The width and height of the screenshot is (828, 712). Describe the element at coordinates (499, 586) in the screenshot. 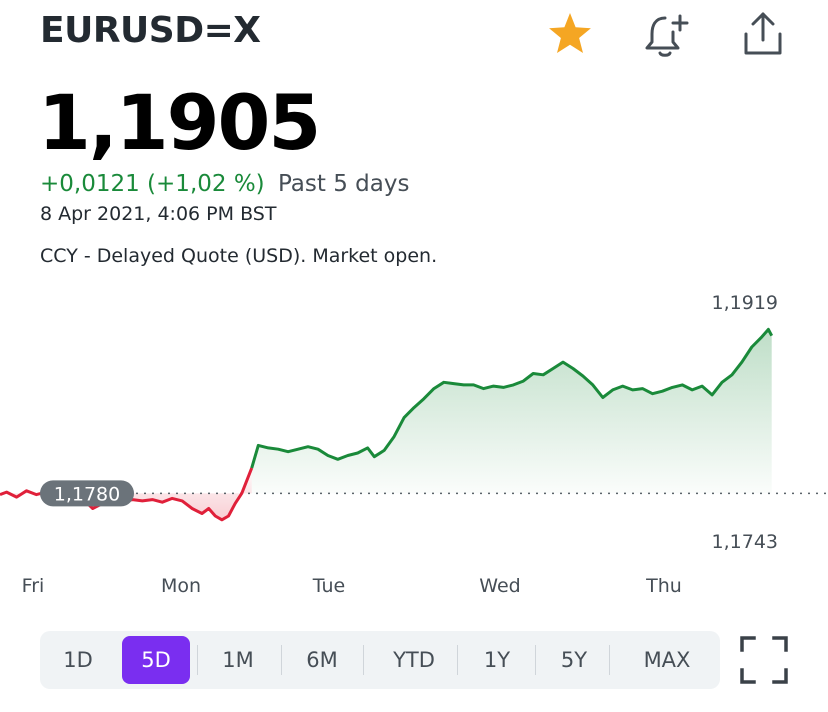

I see `day-label-wed: Wed` at that location.